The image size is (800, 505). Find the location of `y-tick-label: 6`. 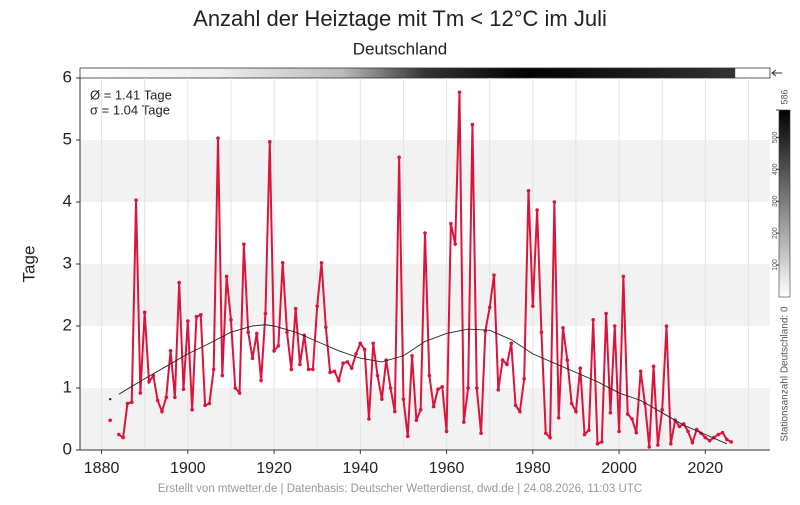

y-tick-label: 6 is located at coordinates (67, 76).